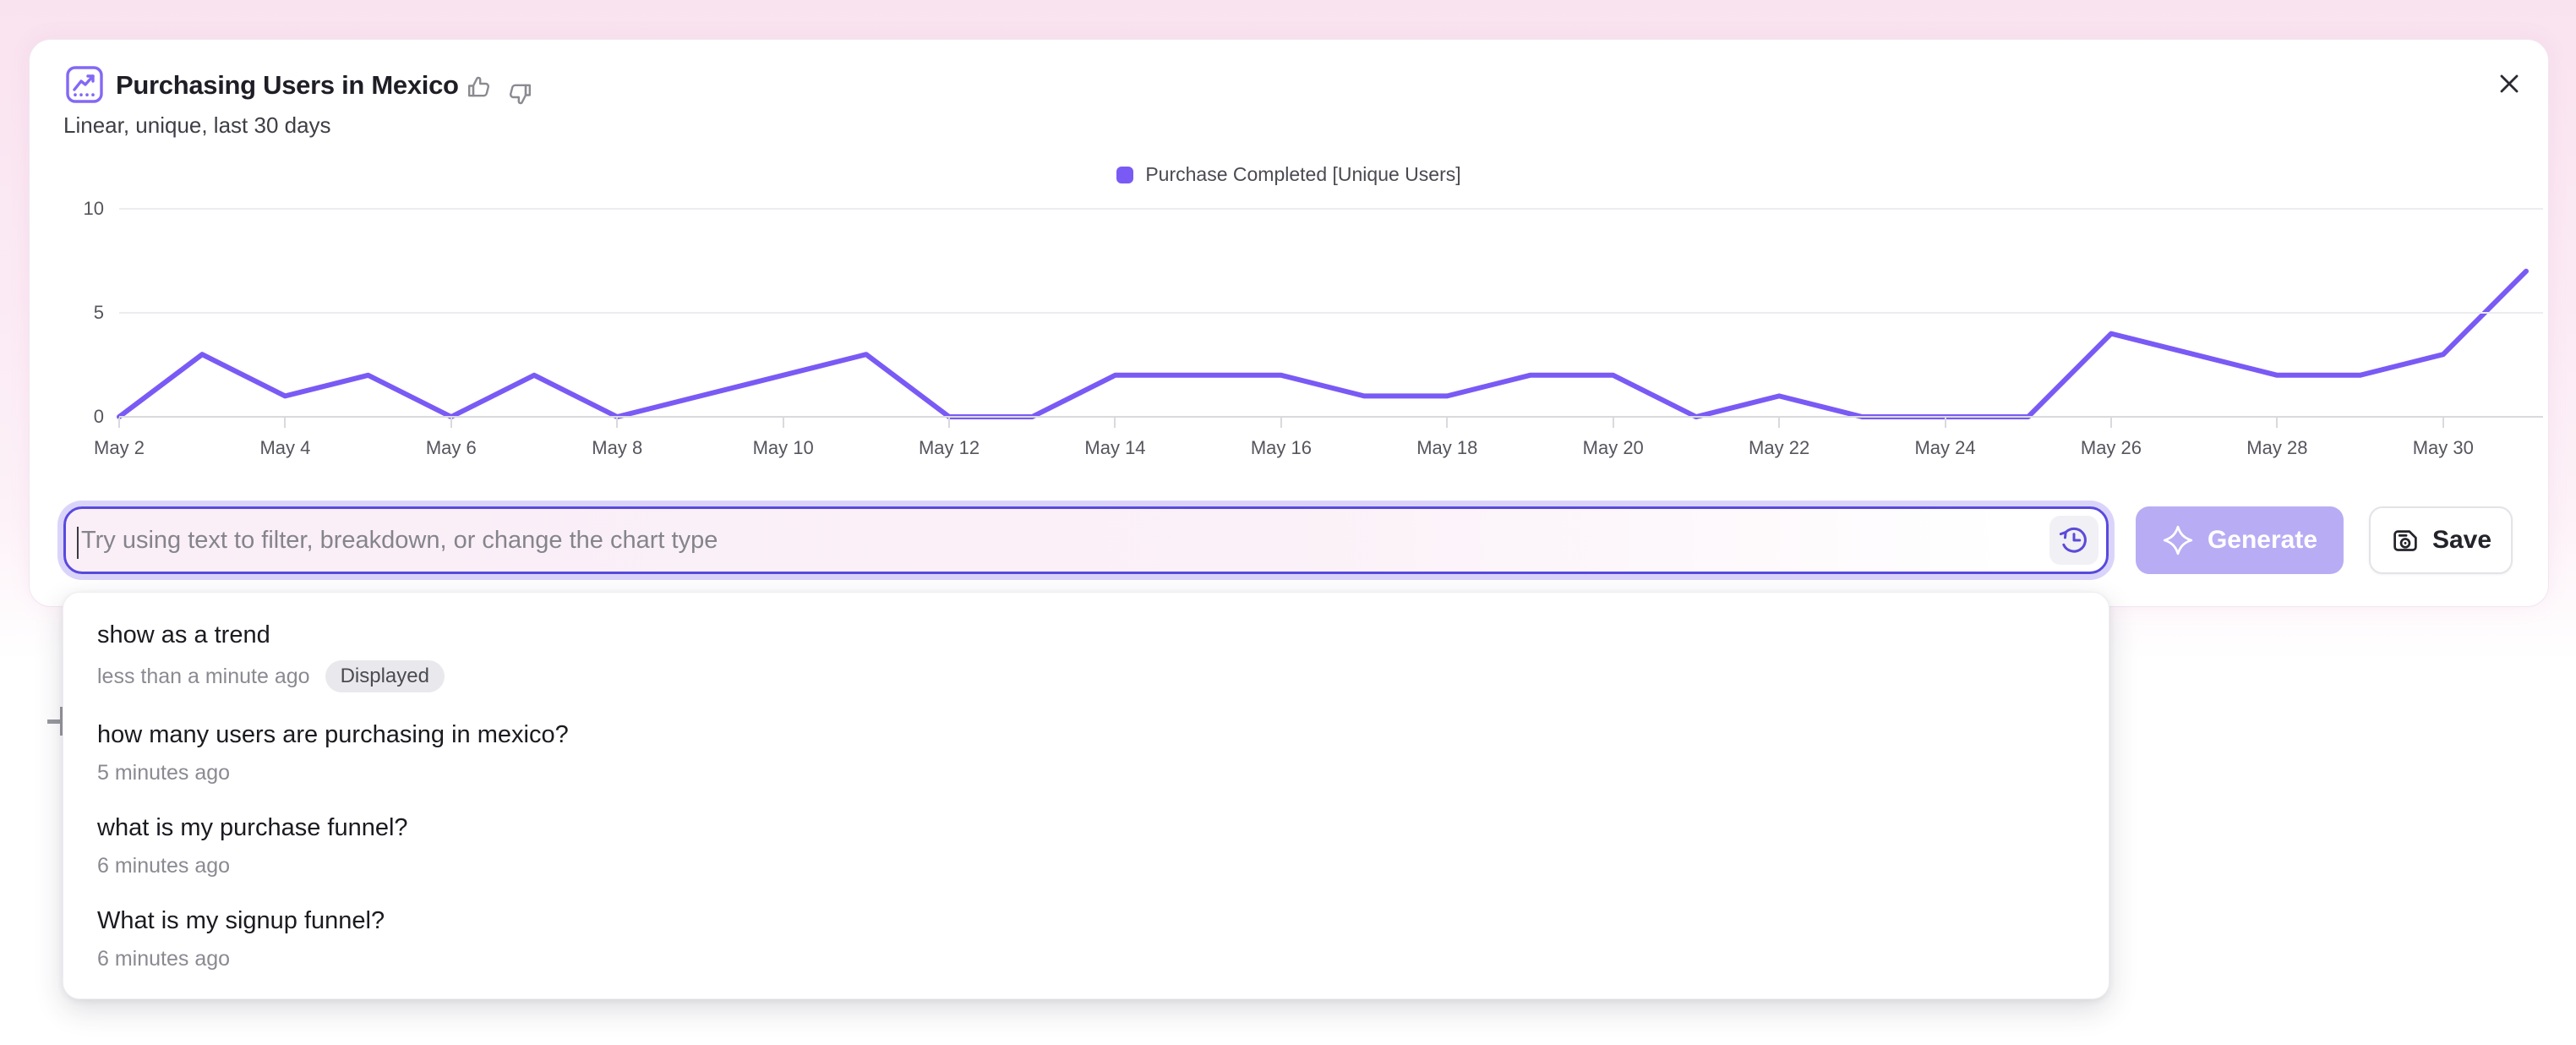  Describe the element at coordinates (1447, 447) in the screenshot. I see `x-axis-label: May 18` at that location.